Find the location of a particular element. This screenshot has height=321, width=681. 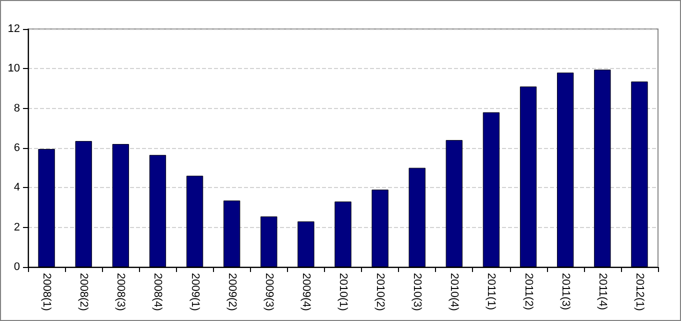

y-tick-label: 10 is located at coordinates (14, 68).